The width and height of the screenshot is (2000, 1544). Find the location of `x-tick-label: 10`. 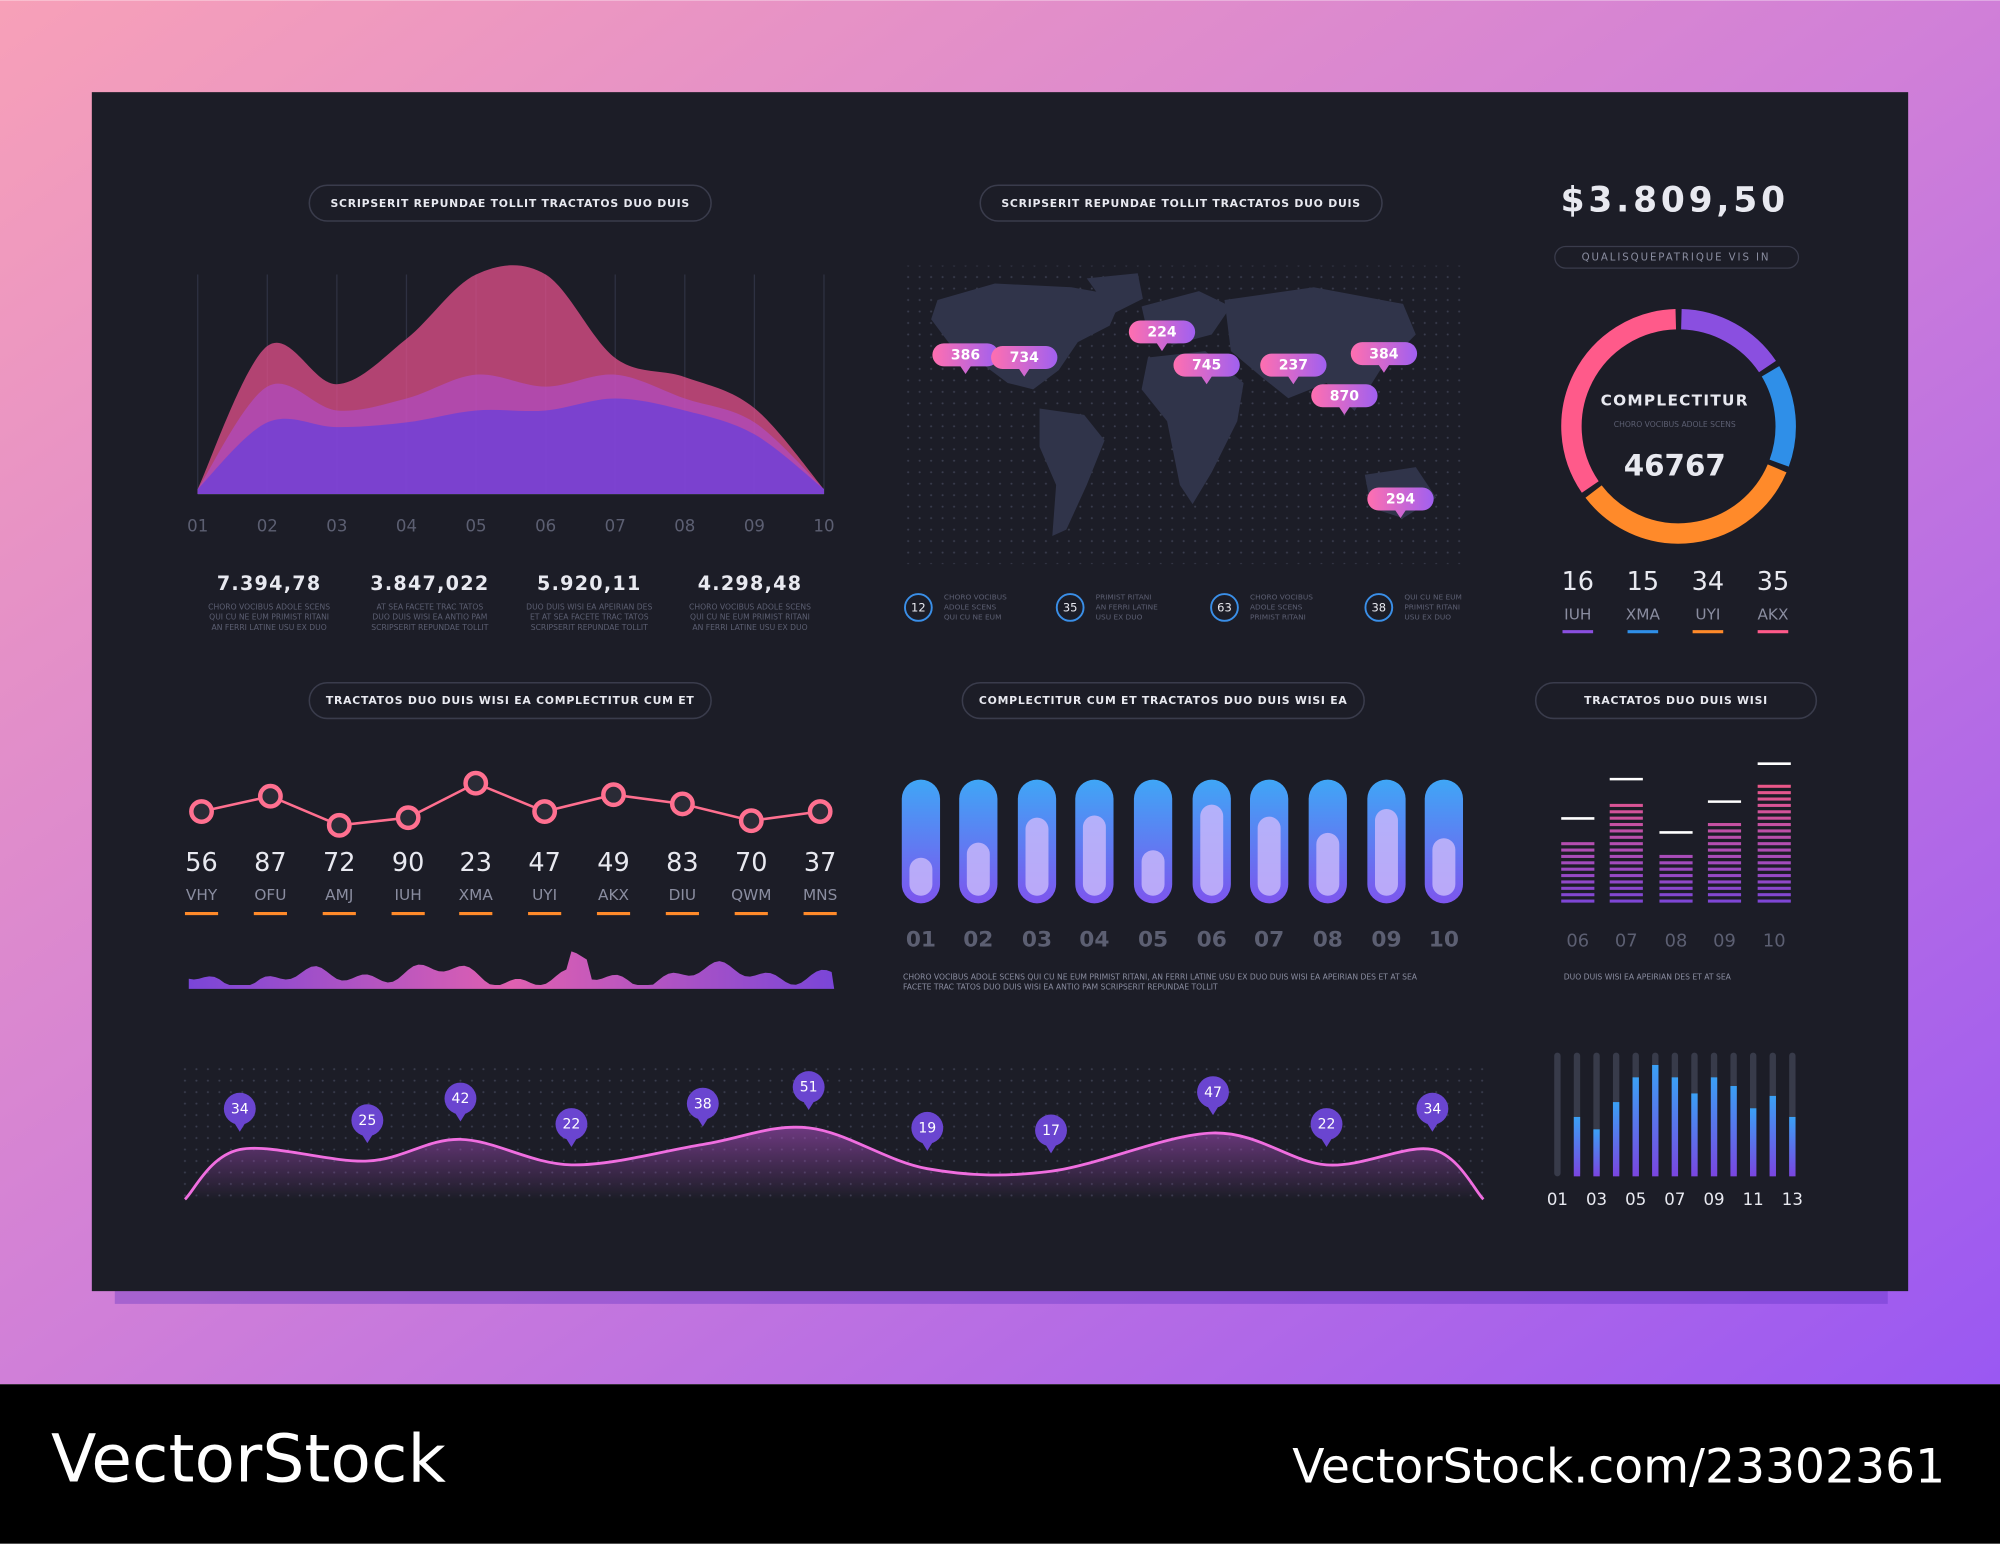

x-tick-label: 10 is located at coordinates (1774, 941).